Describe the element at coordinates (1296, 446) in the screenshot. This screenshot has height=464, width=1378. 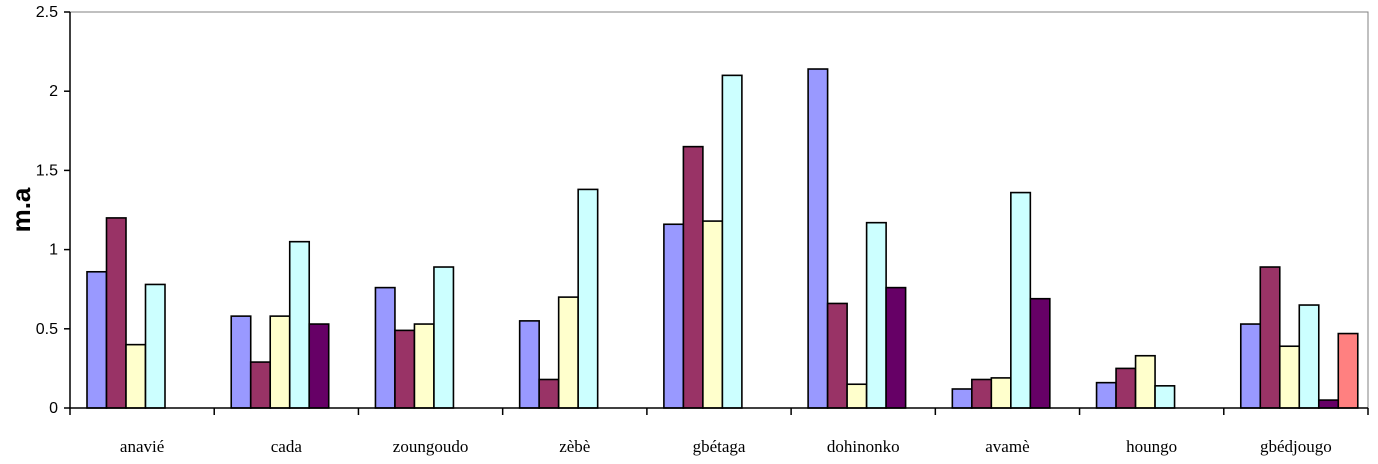
I see `category-label: gbédjougo` at that location.